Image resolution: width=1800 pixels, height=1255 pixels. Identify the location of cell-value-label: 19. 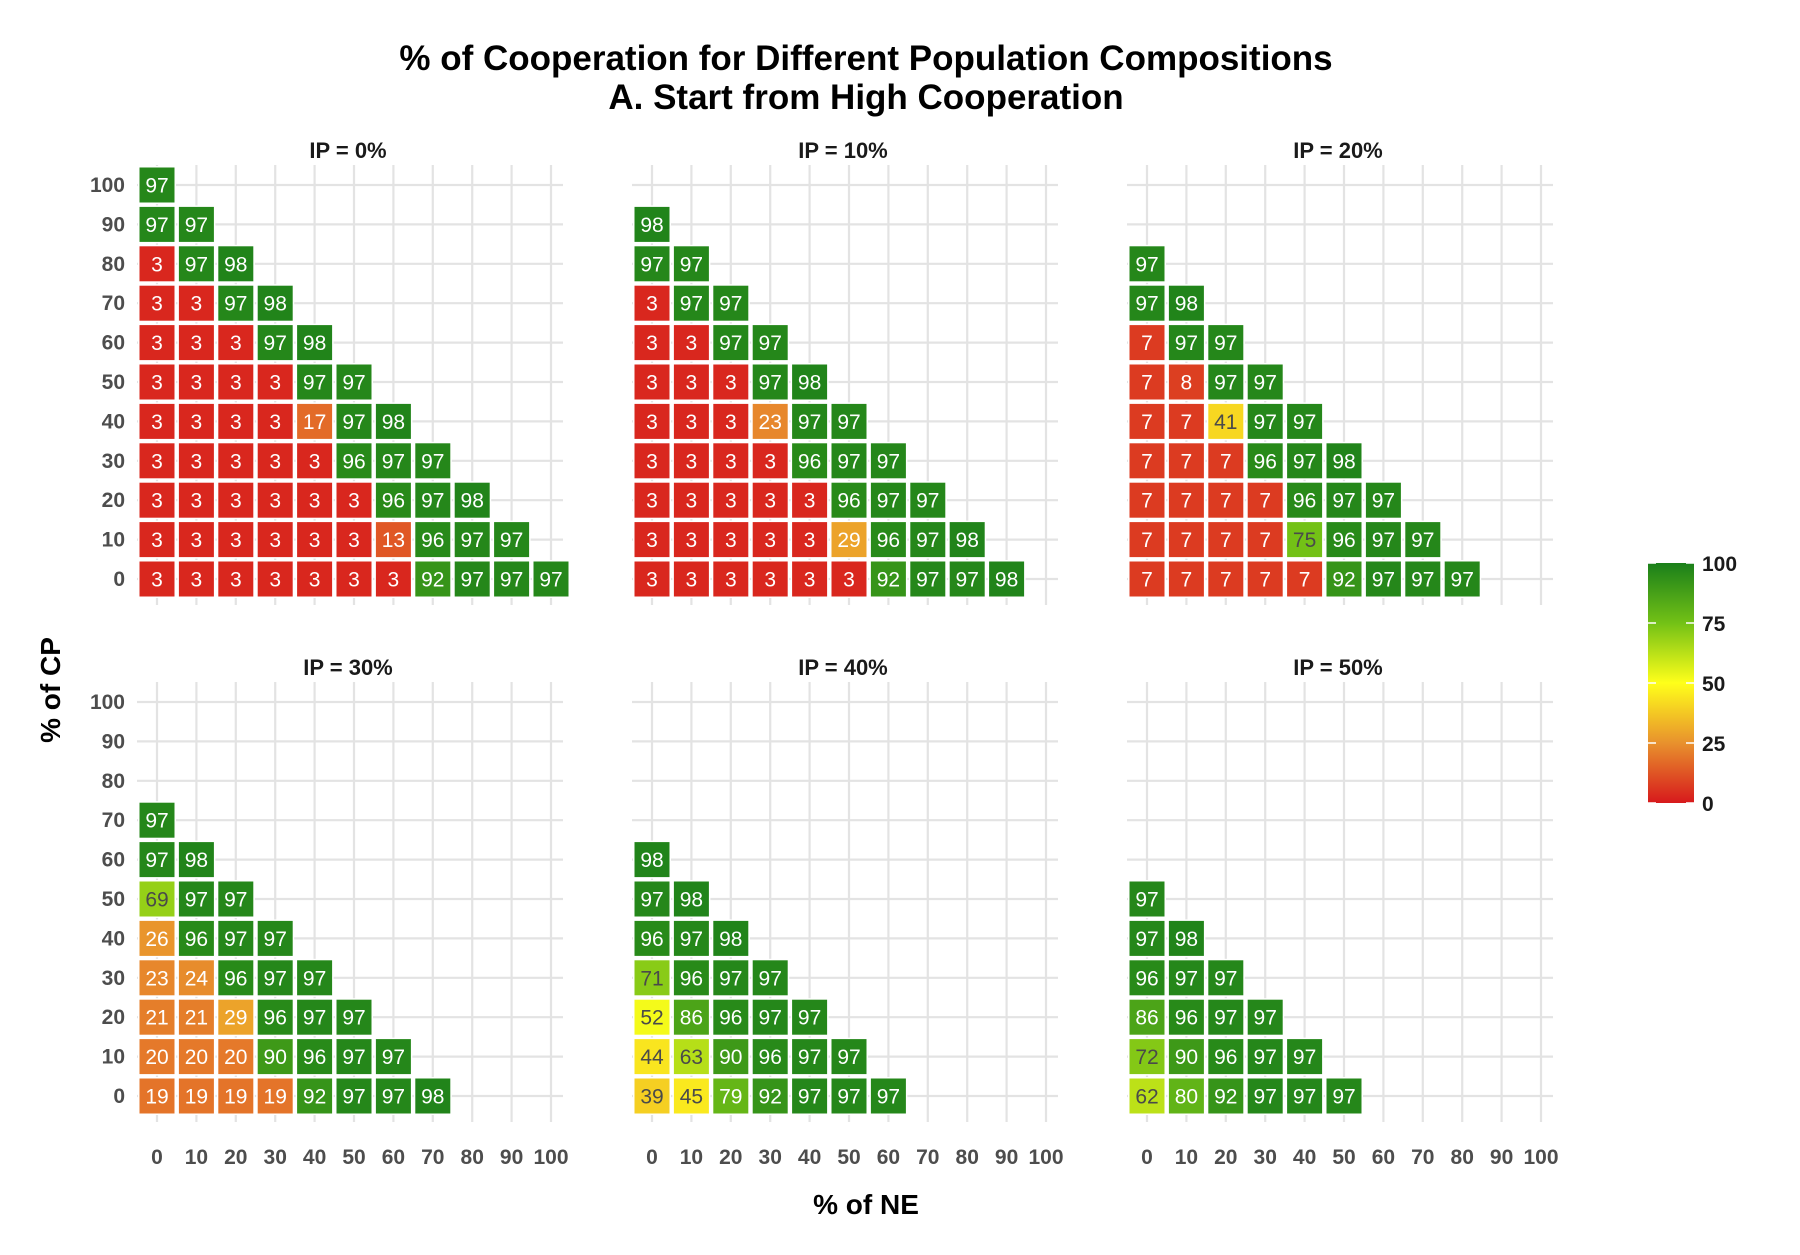
(275, 1097).